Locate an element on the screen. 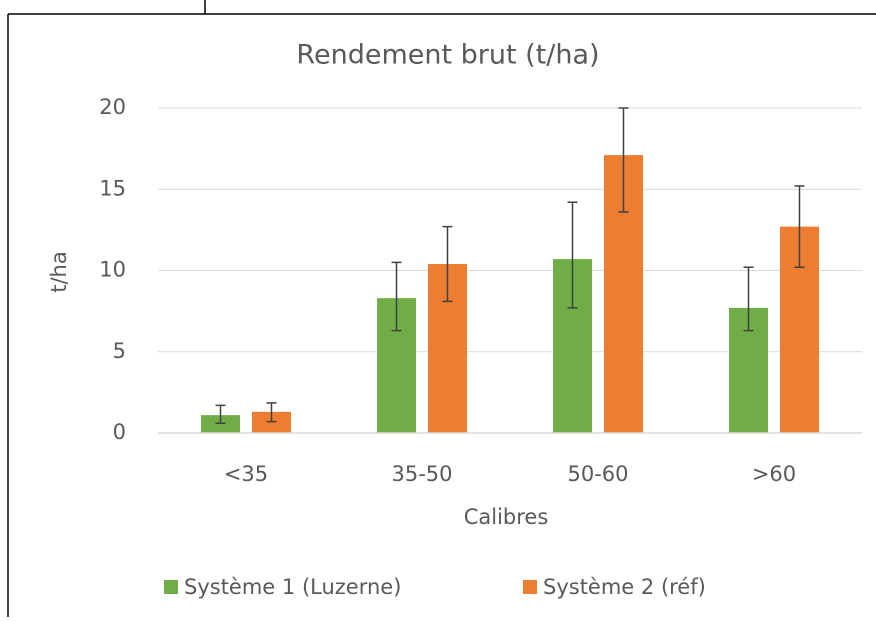  y-axis-label: t/ha is located at coordinates (59, 272).